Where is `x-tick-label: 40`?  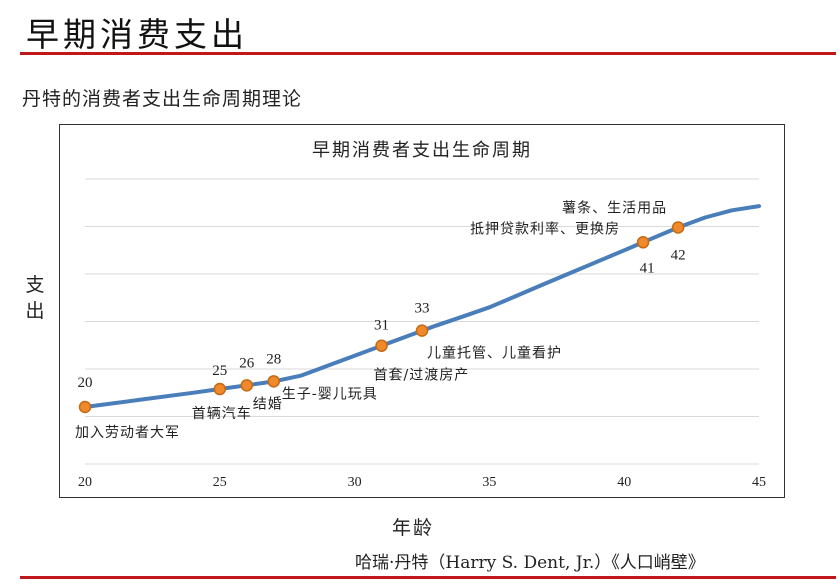 x-tick-label: 40 is located at coordinates (624, 482).